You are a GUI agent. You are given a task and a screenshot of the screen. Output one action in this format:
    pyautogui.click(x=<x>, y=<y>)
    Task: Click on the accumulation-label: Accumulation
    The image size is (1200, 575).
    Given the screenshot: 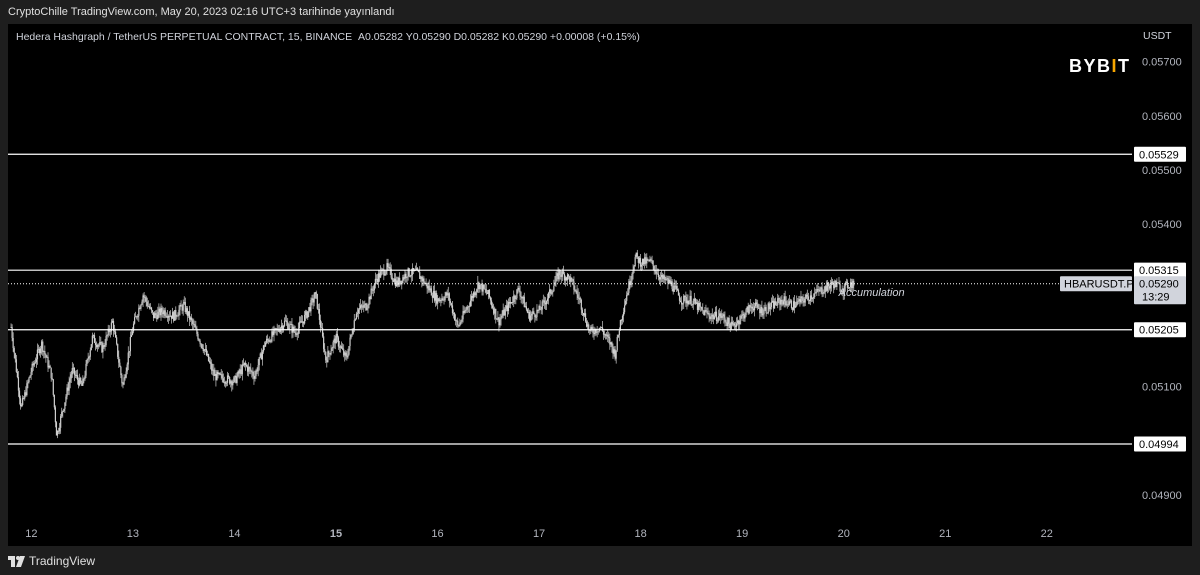 What is the action you would take?
    pyautogui.click(x=871, y=293)
    